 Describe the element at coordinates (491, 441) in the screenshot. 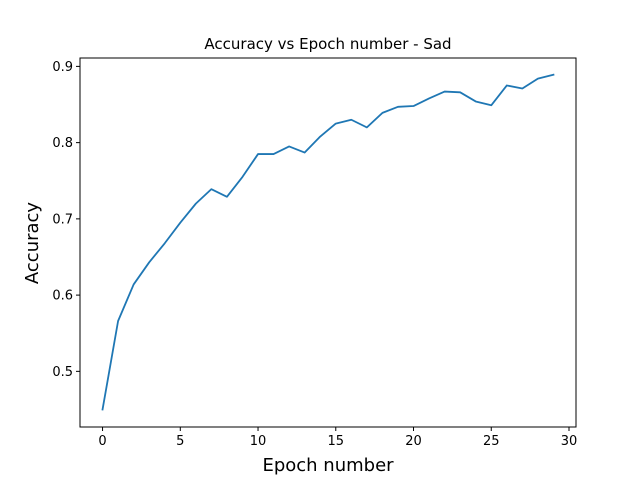

I see `x-tick-label: 25` at that location.